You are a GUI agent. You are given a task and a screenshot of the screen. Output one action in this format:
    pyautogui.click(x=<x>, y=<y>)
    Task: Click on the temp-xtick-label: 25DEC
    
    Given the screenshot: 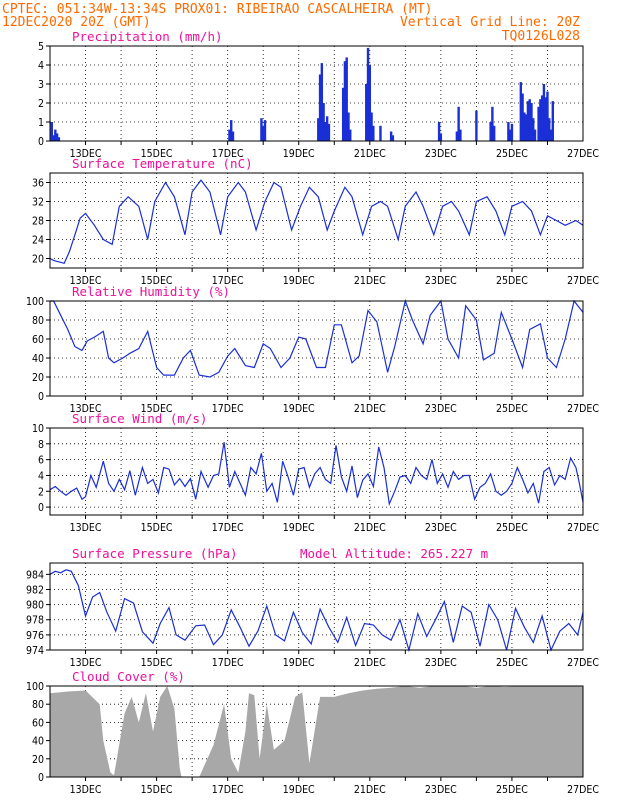 What is the action you would take?
    pyautogui.click(x=512, y=281)
    